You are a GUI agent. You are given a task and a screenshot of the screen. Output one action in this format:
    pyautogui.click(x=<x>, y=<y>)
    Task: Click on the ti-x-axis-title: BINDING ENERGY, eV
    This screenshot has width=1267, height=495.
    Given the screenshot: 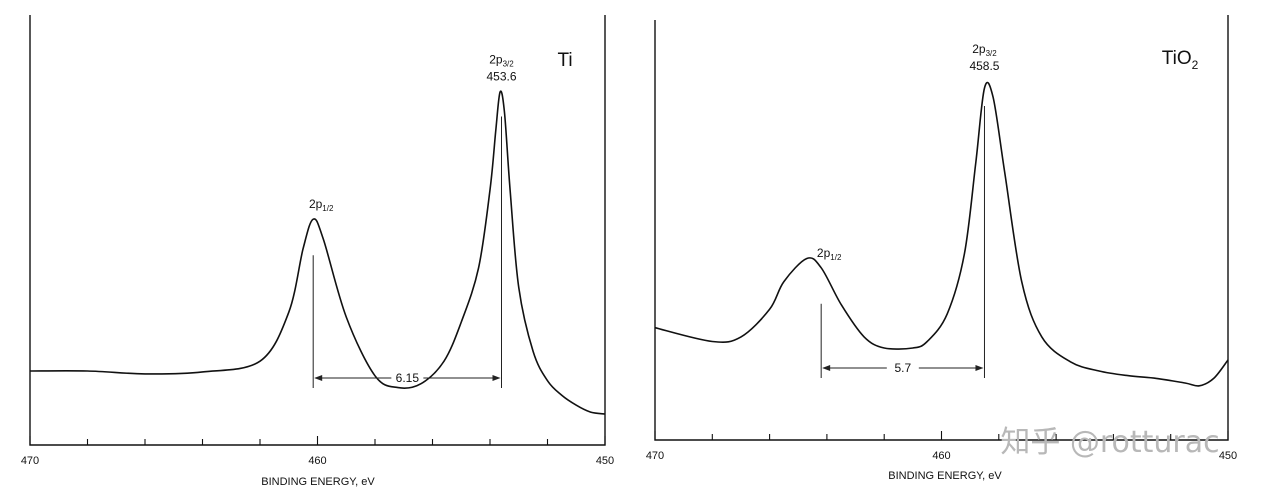 What is the action you would take?
    pyautogui.click(x=318, y=482)
    